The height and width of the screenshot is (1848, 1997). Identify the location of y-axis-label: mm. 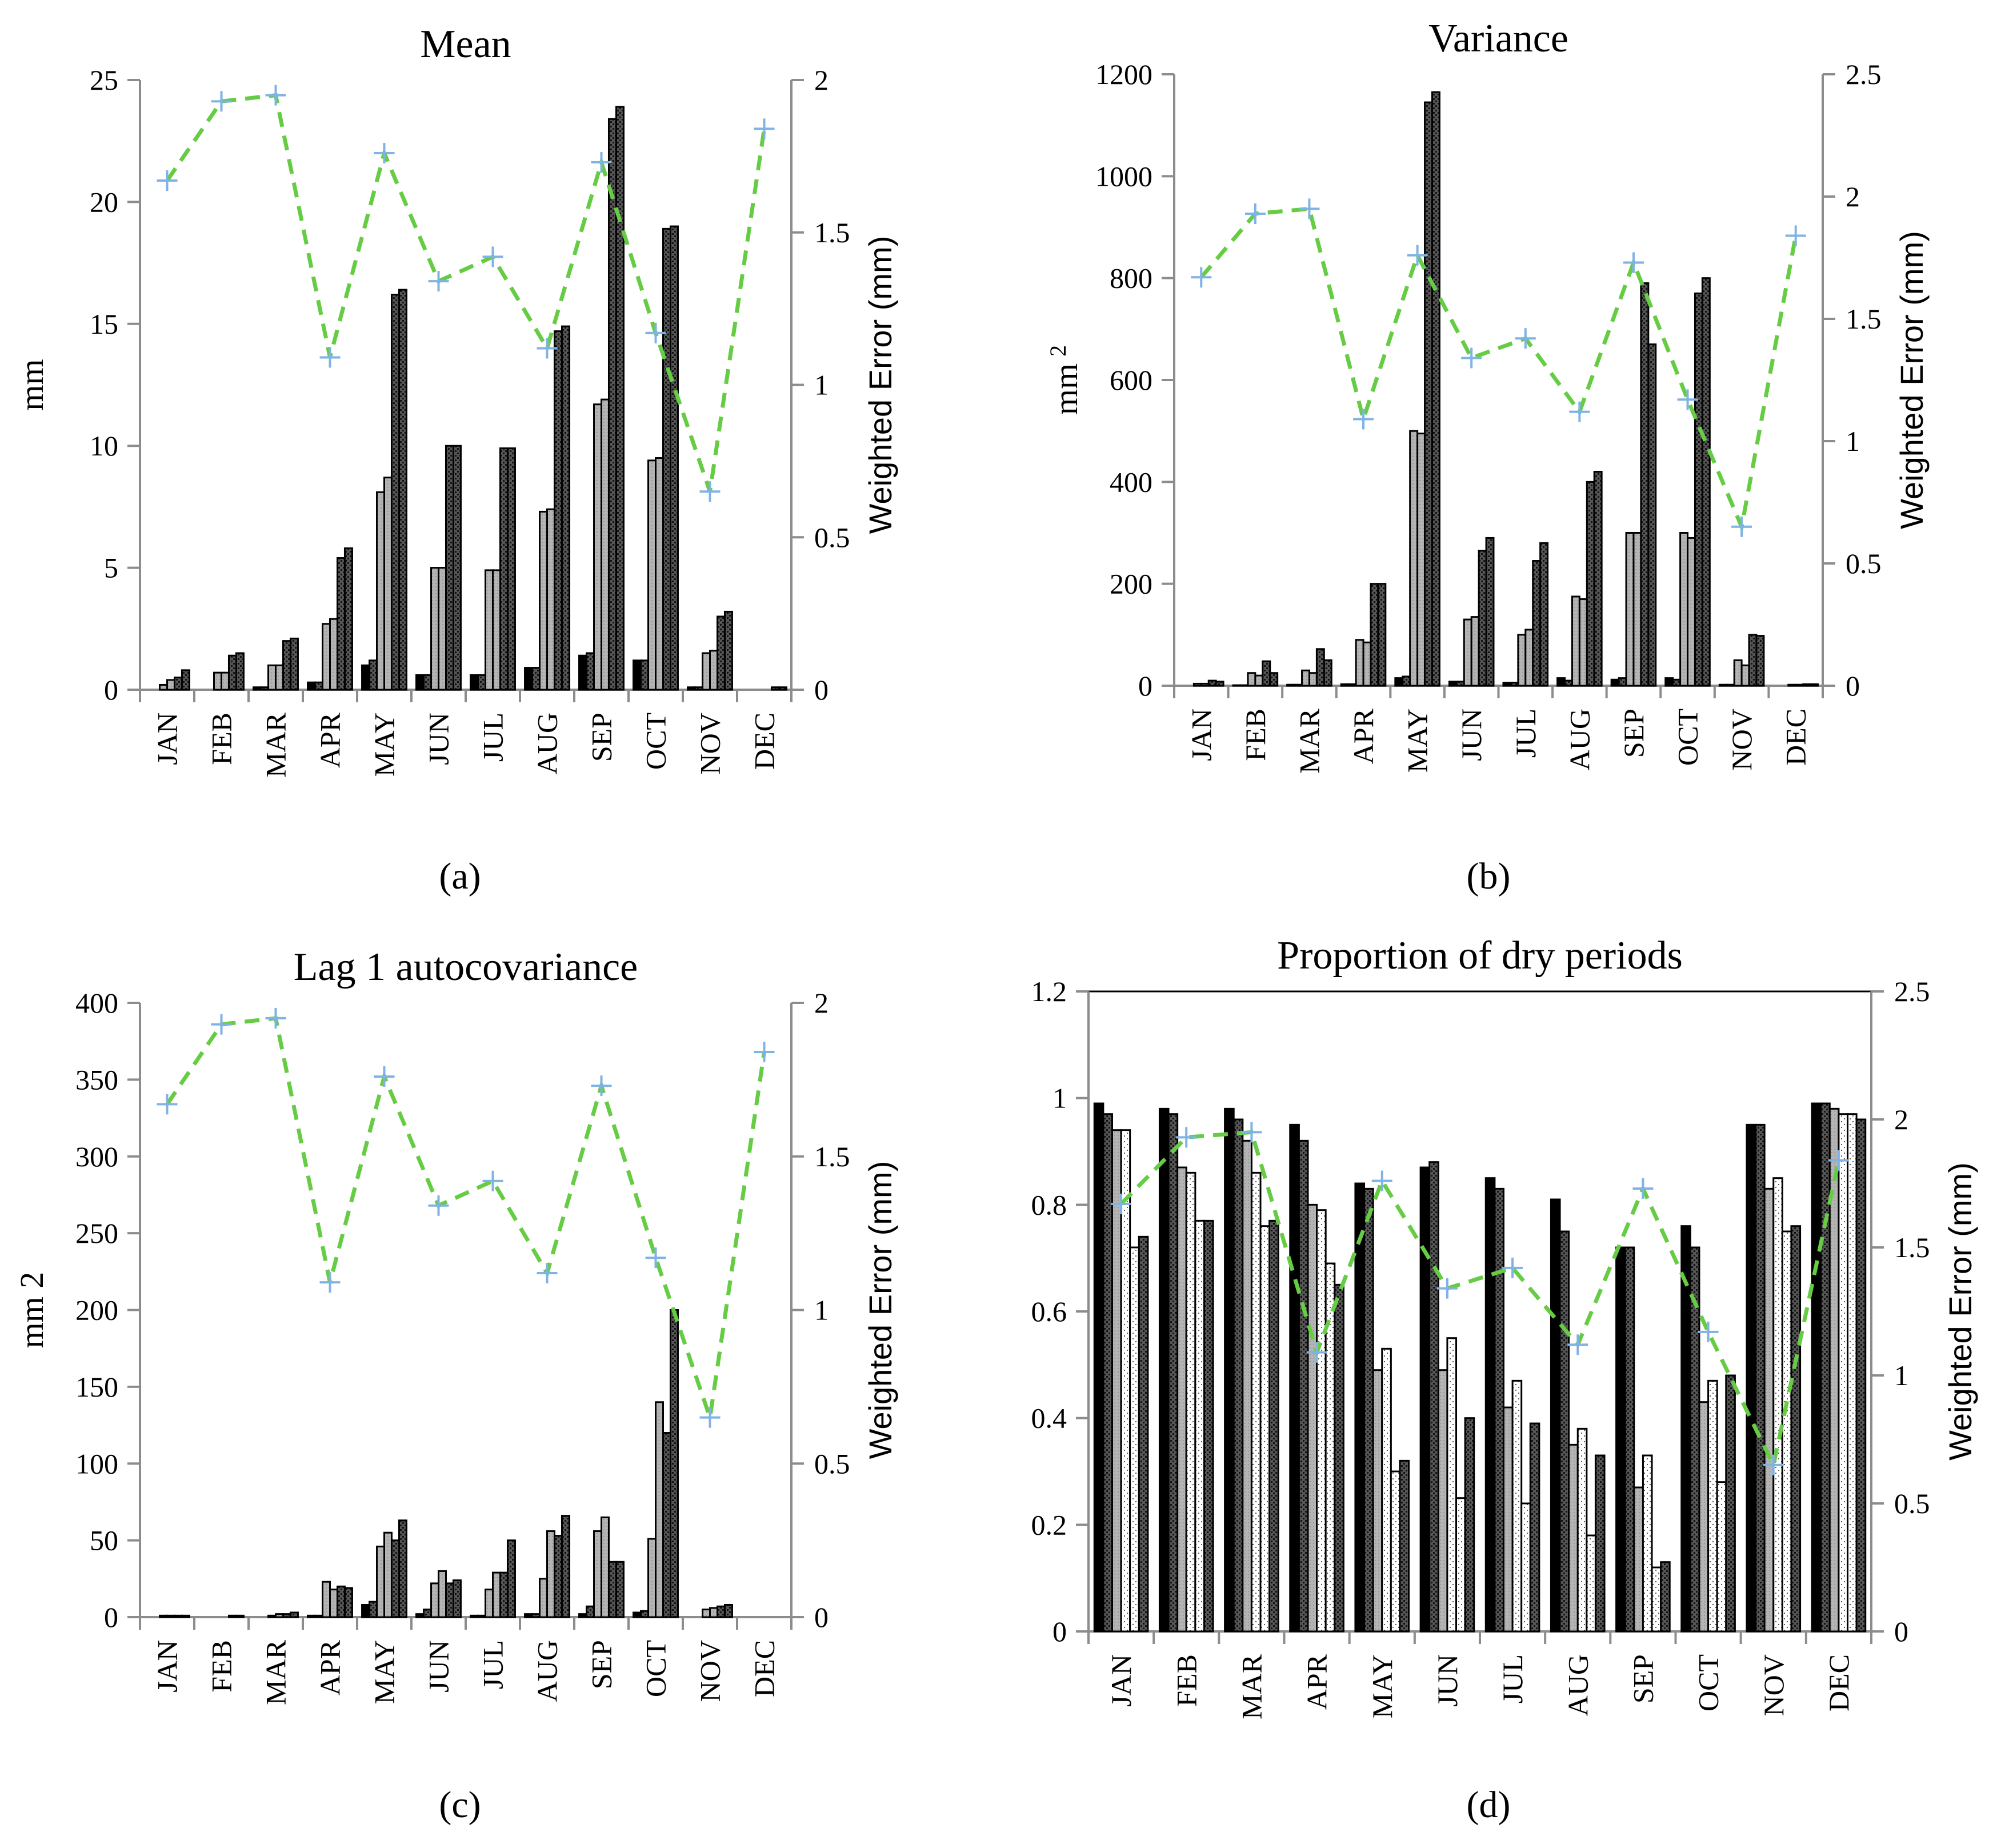
(31, 384).